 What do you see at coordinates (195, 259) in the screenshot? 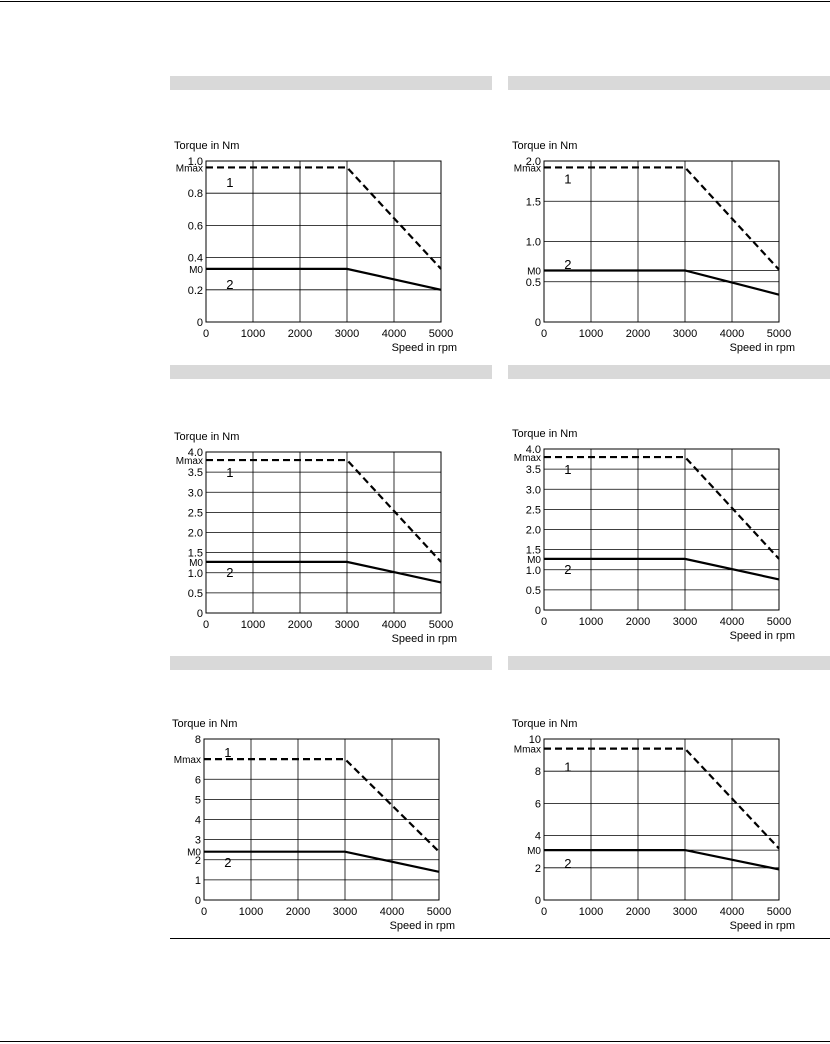
I see `y-tick-label: 0.4` at bounding box center [195, 259].